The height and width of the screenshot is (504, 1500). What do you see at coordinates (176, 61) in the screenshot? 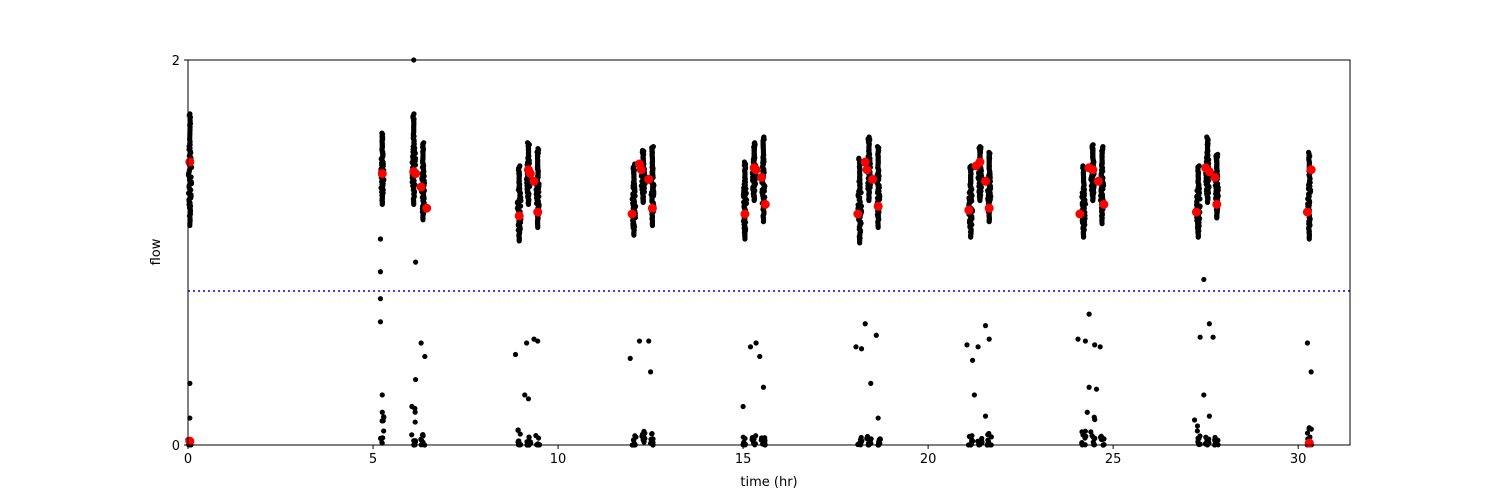
I see `y-tick-label: 2` at bounding box center [176, 61].